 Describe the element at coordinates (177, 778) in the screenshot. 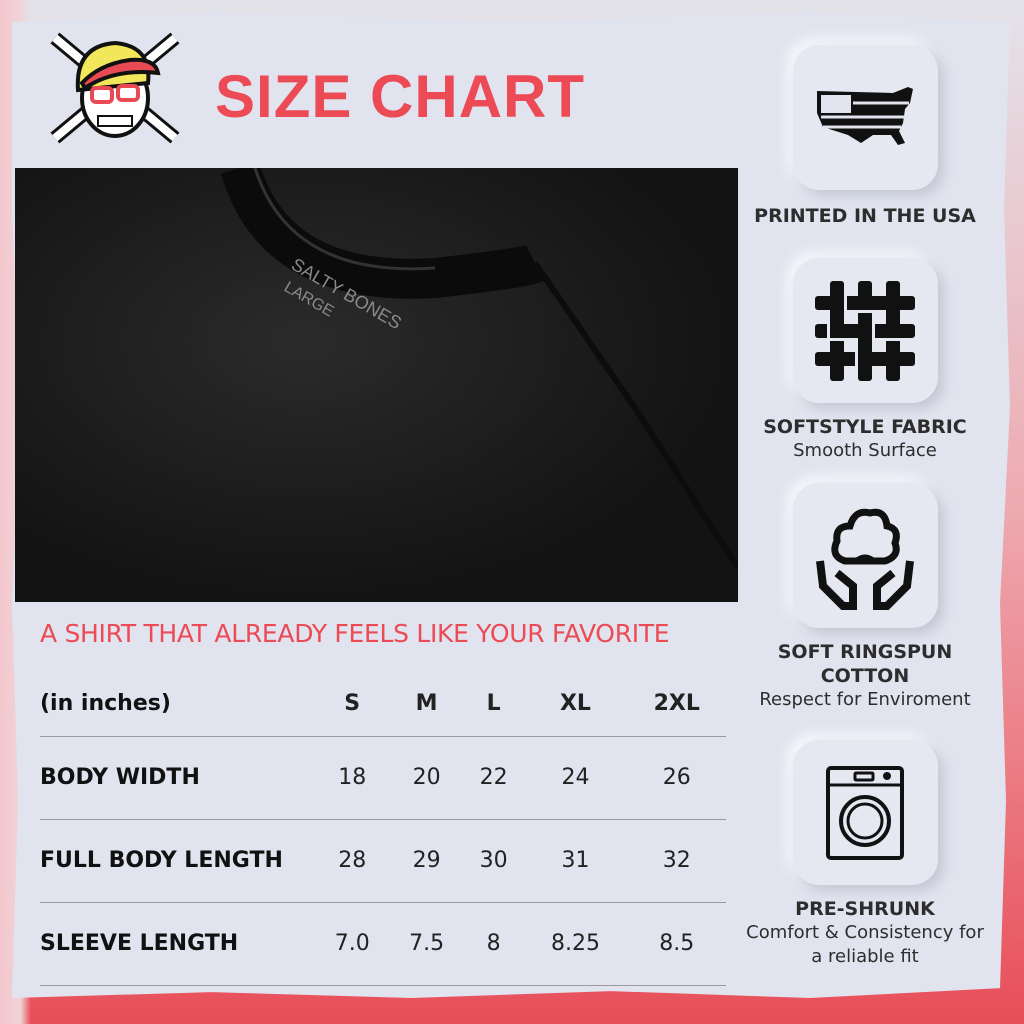

I see `row-label: BODY WIDTH` at that location.